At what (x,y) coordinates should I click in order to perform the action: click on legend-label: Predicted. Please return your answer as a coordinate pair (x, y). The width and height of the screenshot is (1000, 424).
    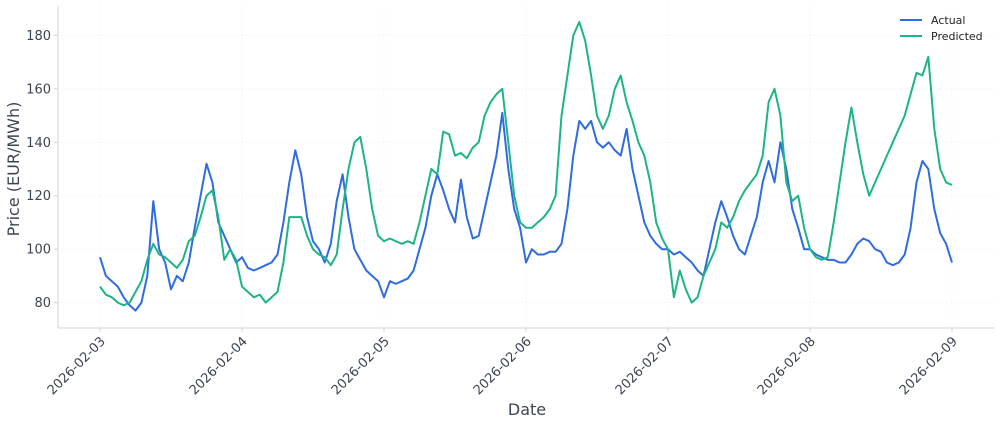
    Looking at the image, I should click on (957, 36).